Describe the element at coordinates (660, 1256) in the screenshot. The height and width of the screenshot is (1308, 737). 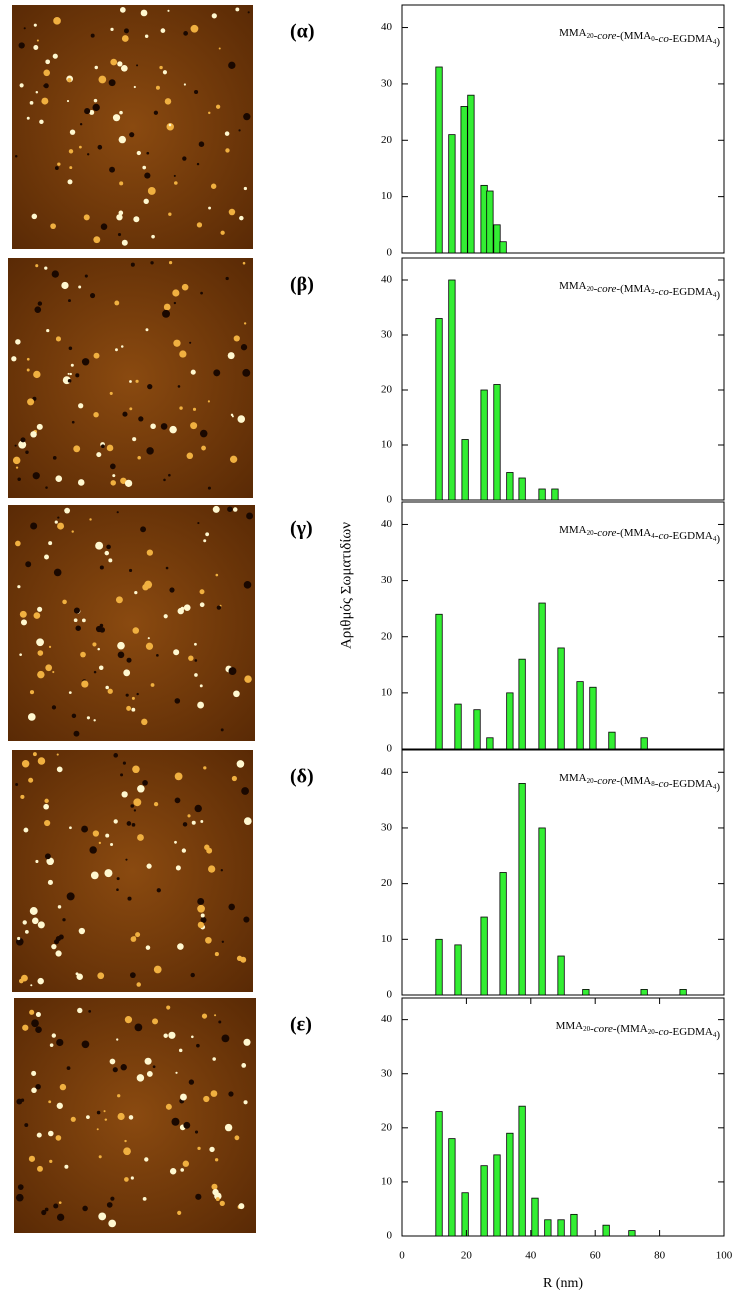
I see `x-tick-label: 80` at that location.